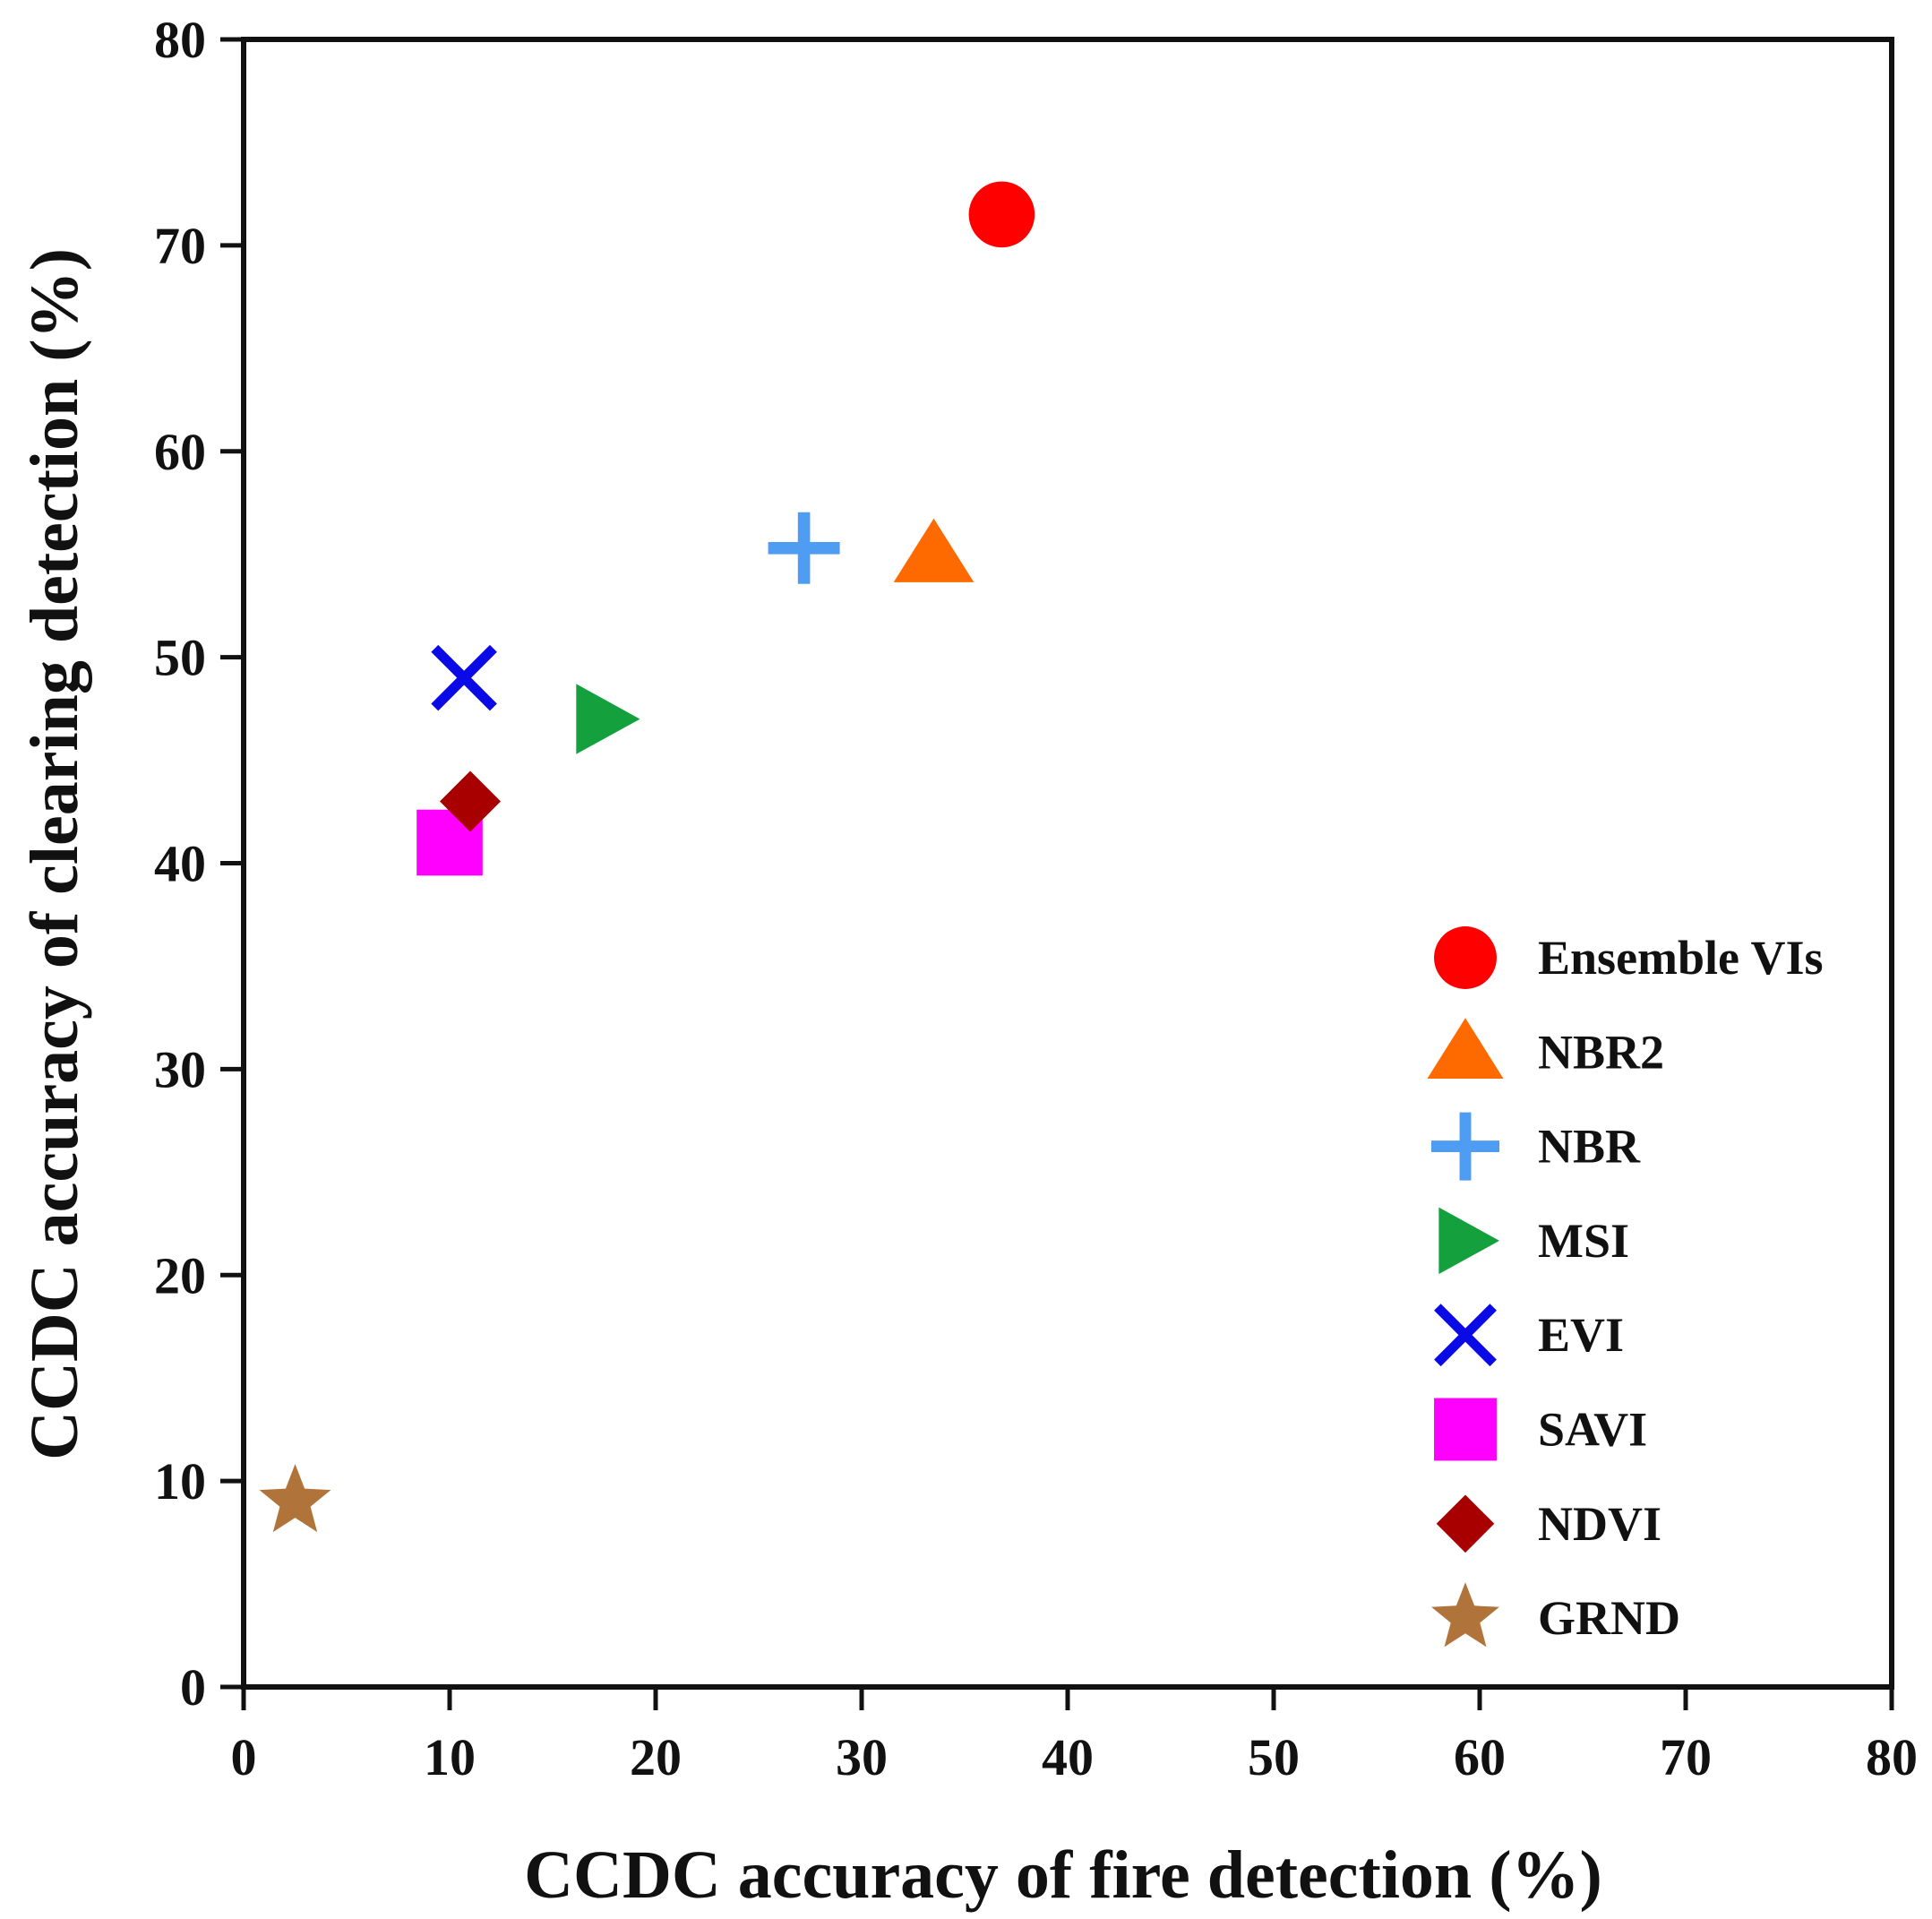 This screenshot has width=1932, height=1919. I want to click on legend-label-nbr2: NBR2, so click(1601, 1052).